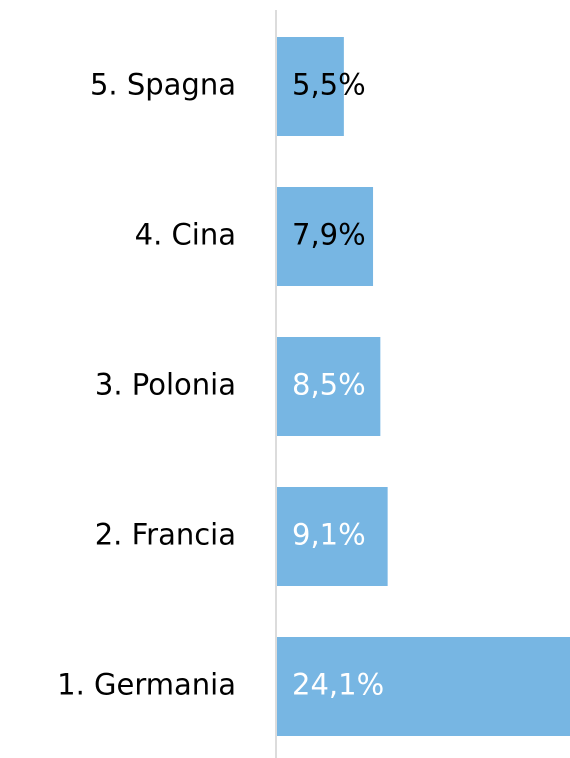 The image size is (570, 758). I want to click on category-label: 4. Cina, so click(185, 235).